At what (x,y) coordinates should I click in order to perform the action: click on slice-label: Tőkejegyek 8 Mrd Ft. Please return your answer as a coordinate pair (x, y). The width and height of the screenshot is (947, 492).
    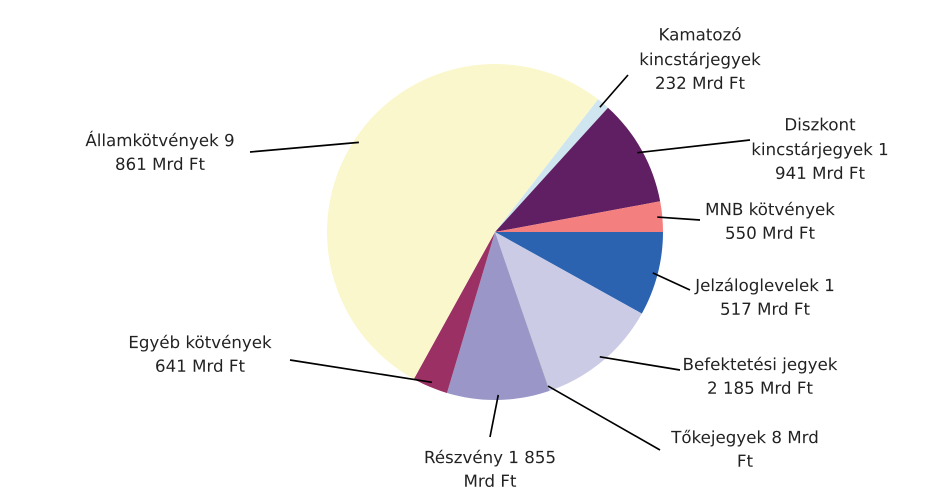
    Looking at the image, I should click on (744, 448).